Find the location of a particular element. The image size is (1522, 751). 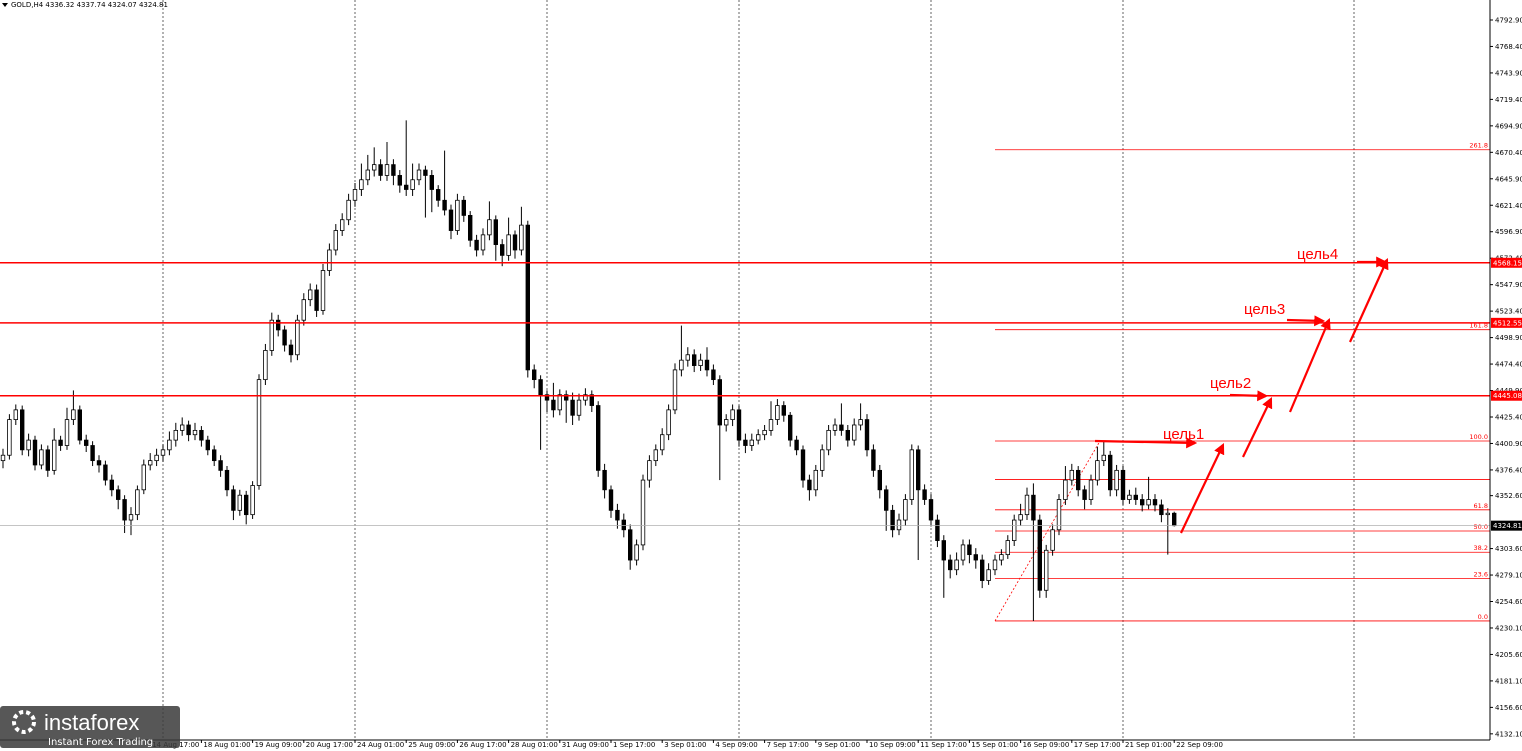

watermark: instaforex Instant Forex Trading is located at coordinates (90, 727).